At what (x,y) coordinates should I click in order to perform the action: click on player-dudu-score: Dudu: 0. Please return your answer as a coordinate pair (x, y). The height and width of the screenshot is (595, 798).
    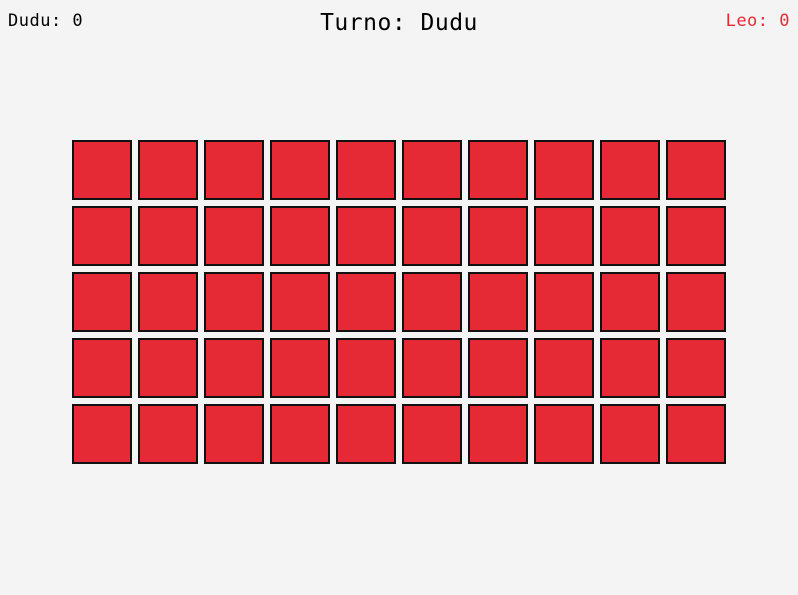
    Looking at the image, I should click on (46, 21).